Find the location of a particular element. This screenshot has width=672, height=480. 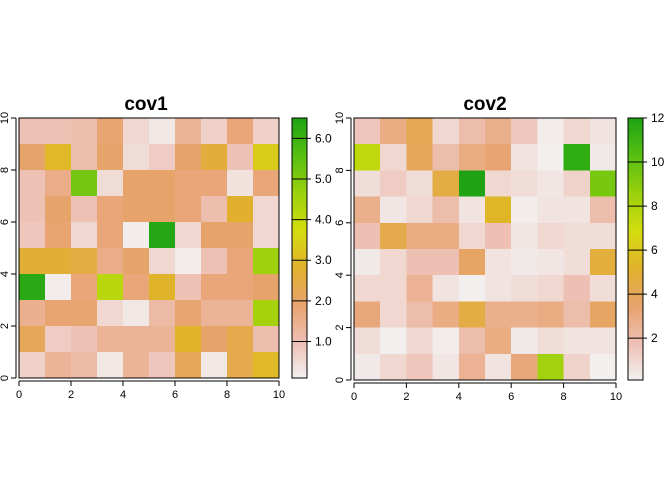

colorbar-frame is located at coordinates (299, 248).